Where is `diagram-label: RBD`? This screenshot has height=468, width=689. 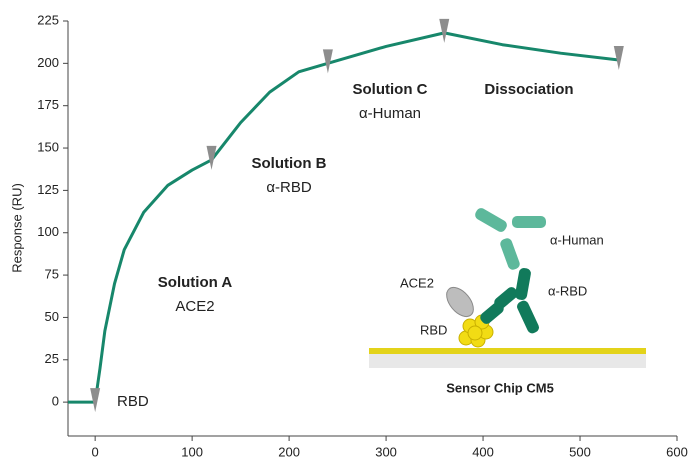
diagram-label: RBD is located at coordinates (433, 329).